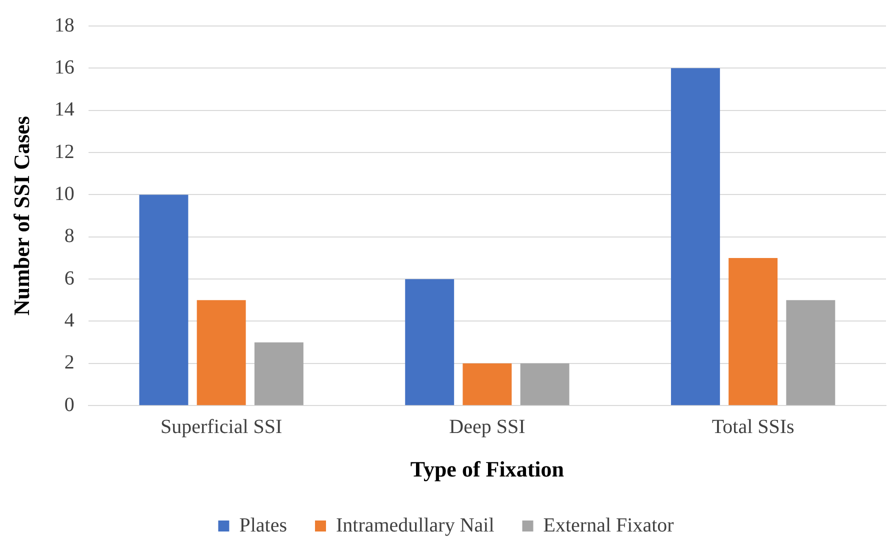 This screenshot has height=546, width=890. Describe the element at coordinates (221, 427) in the screenshot. I see `x-tick-label: Superficial SSI` at that location.